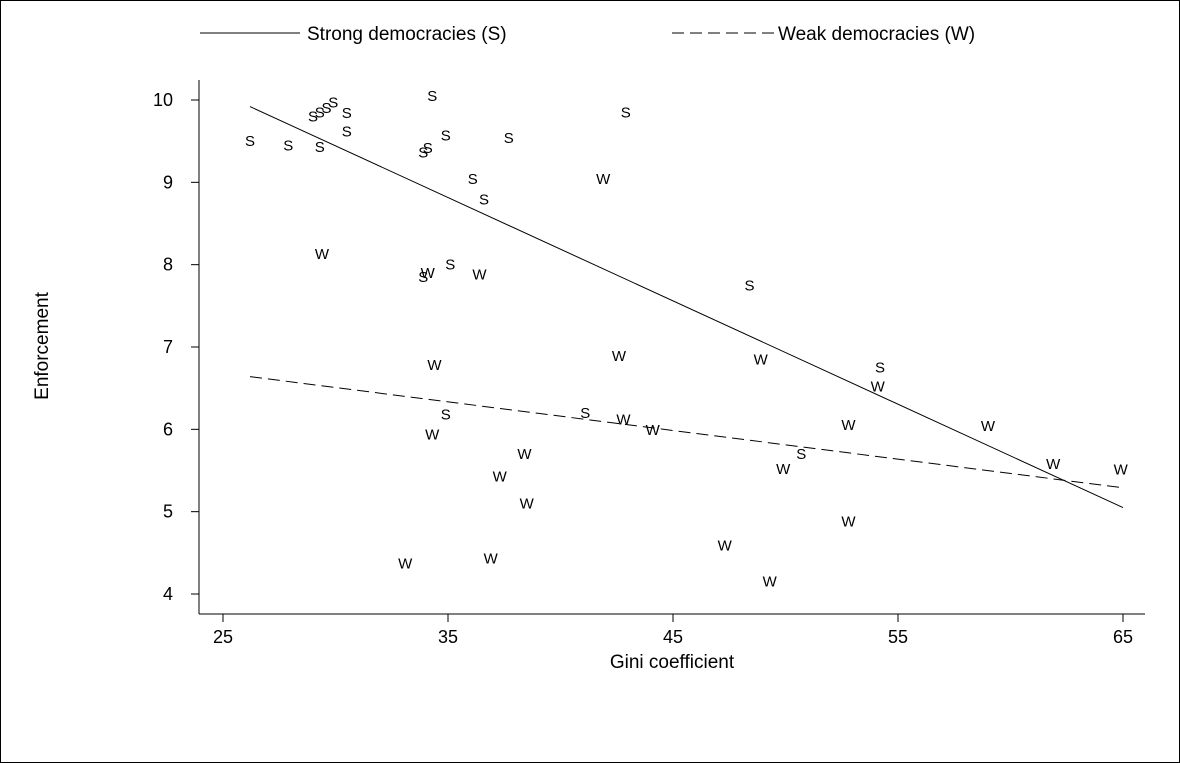 The image size is (1180, 763). I want to click on weak-fit-line, so click(686, 432).